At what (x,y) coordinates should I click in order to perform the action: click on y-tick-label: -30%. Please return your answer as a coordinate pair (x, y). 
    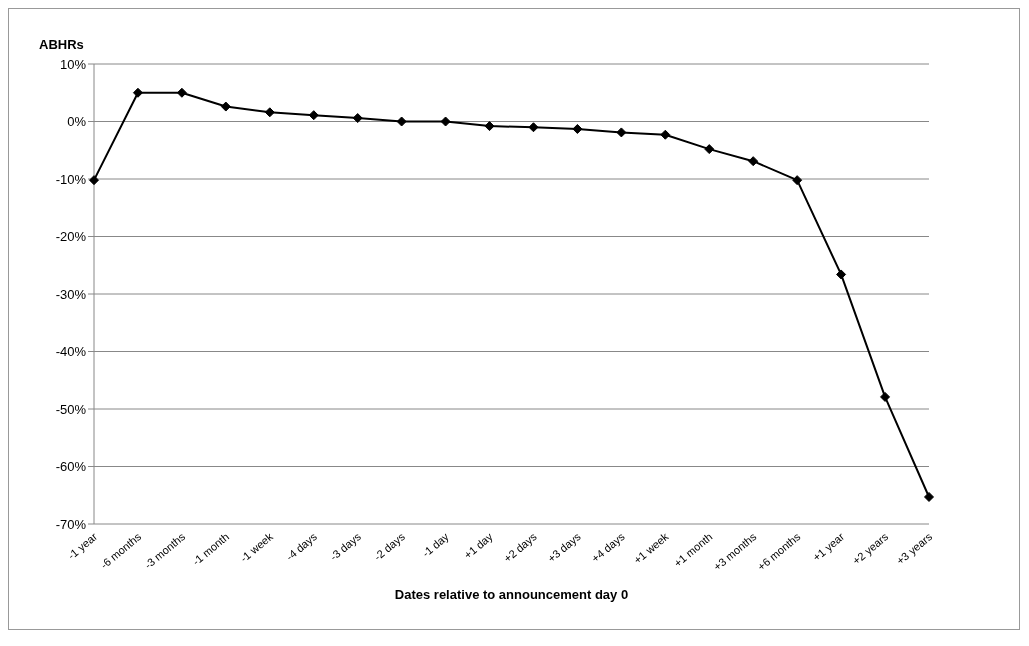
    Looking at the image, I should click on (71, 294).